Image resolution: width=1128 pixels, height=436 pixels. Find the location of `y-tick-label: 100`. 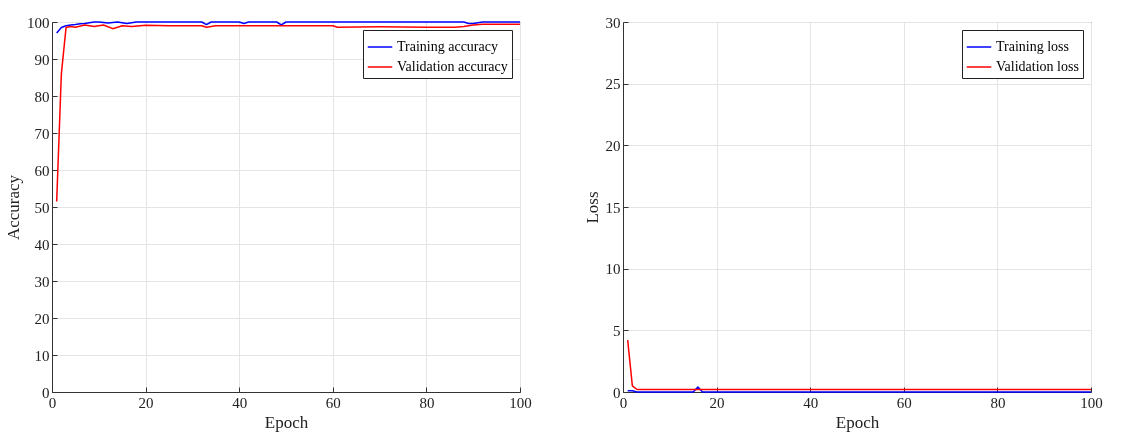

y-tick-label: 100 is located at coordinates (38, 22).